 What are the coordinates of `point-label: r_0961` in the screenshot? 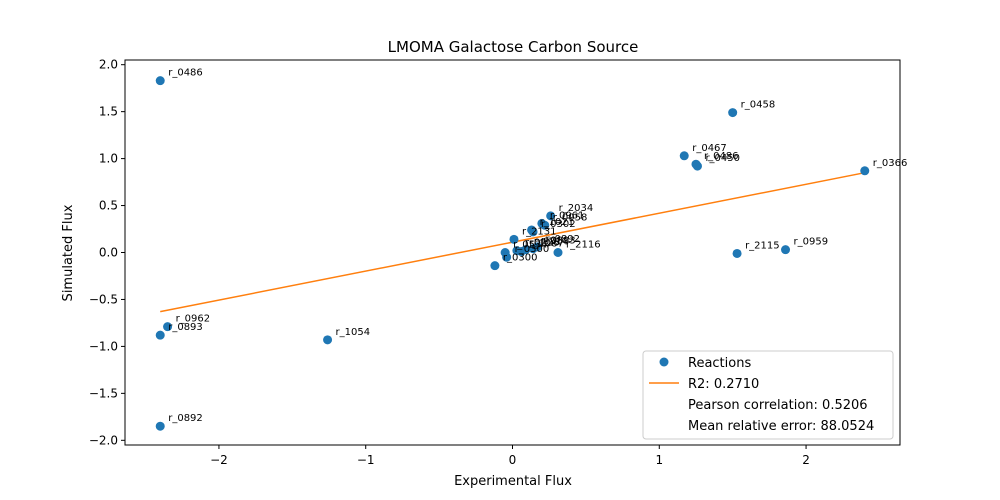 It's located at (567, 215).